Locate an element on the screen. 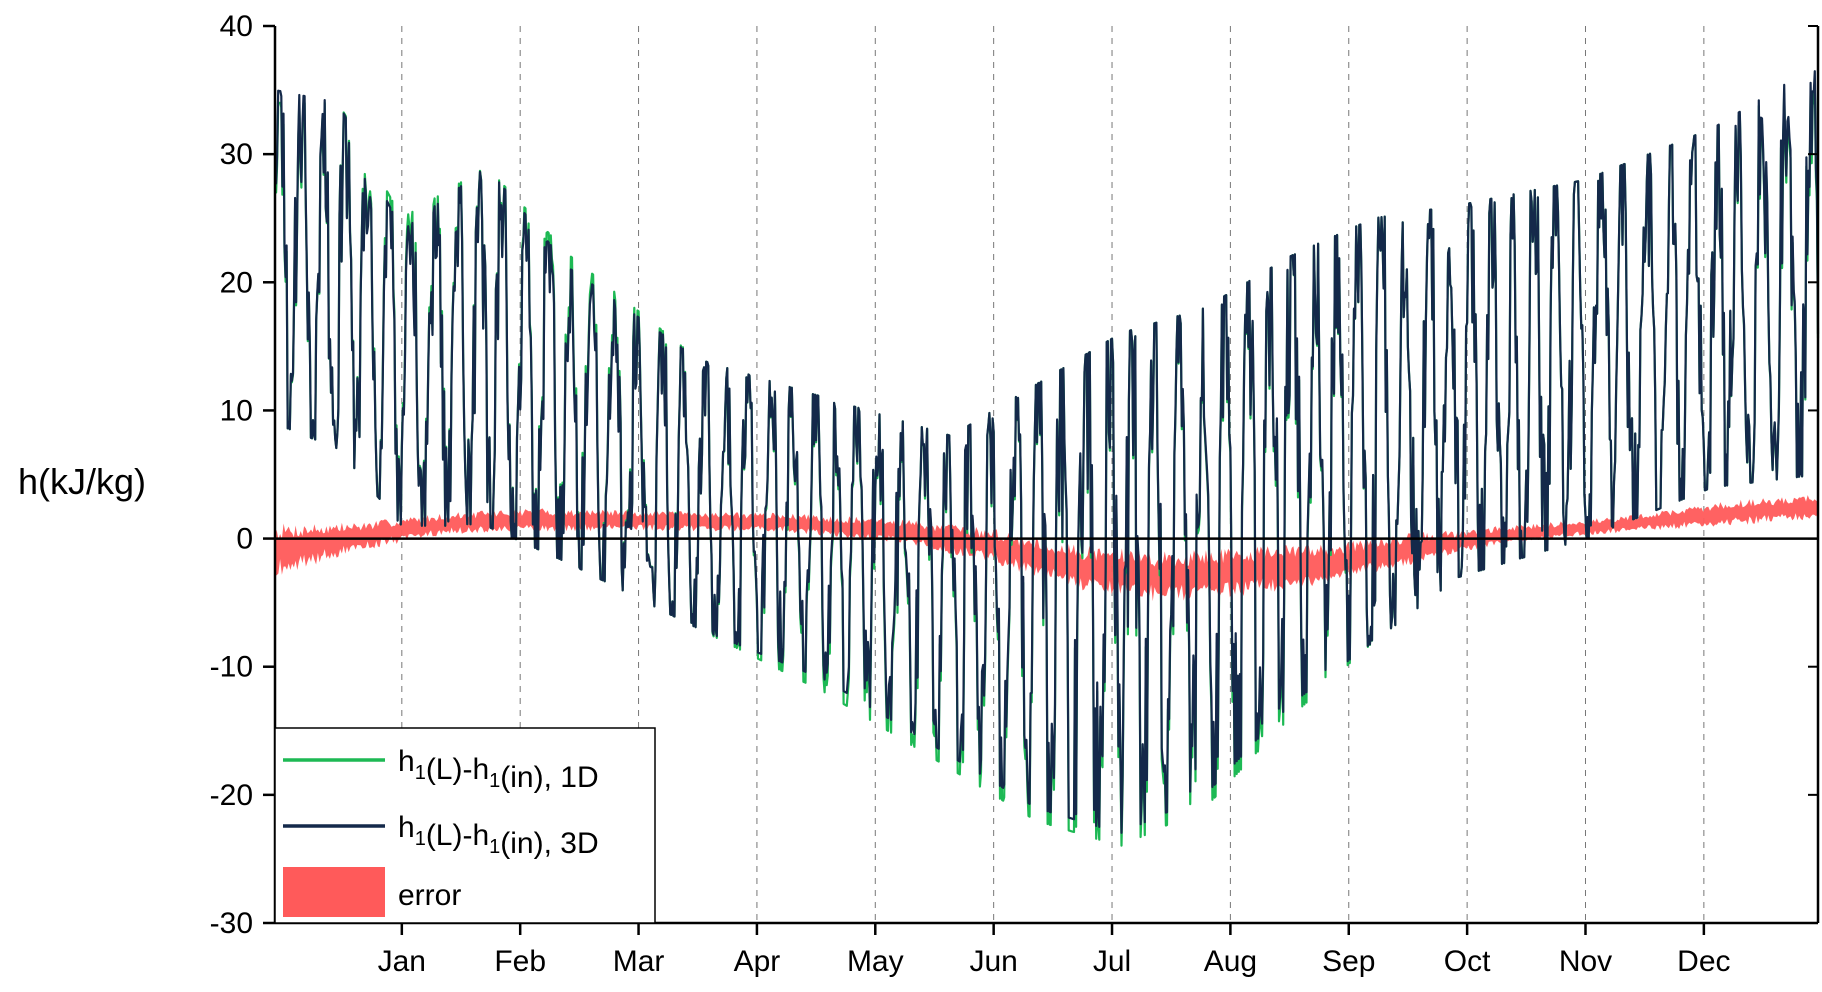 The width and height of the screenshot is (1822, 992). x-tick-label-dec: Dec is located at coordinates (1703, 961).